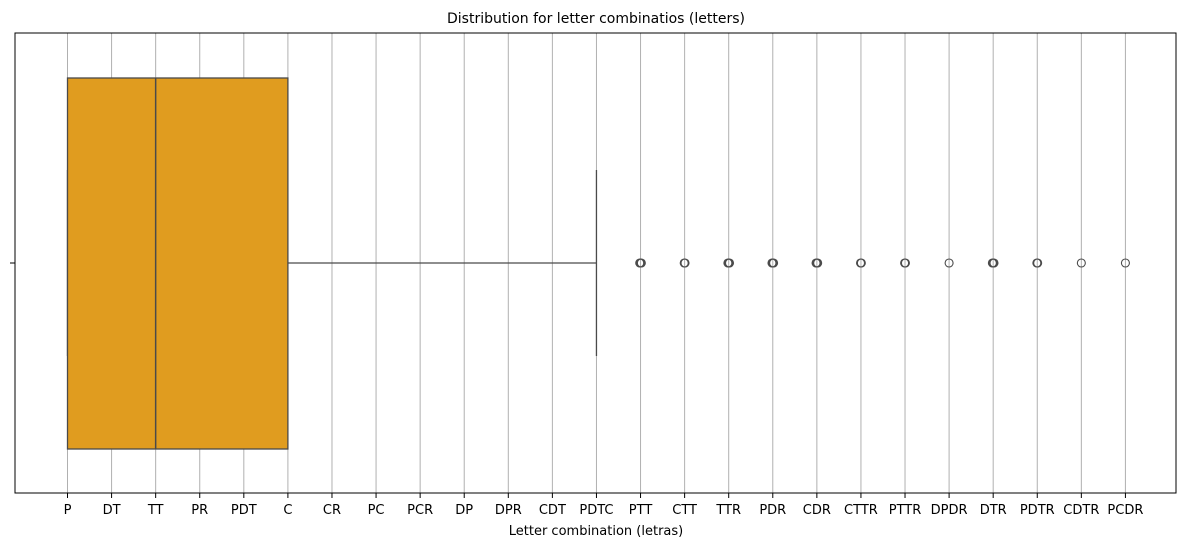 The image size is (1187, 551). Describe the element at coordinates (420, 510) in the screenshot. I see `x-tick-label-pcr: PCR` at that location.